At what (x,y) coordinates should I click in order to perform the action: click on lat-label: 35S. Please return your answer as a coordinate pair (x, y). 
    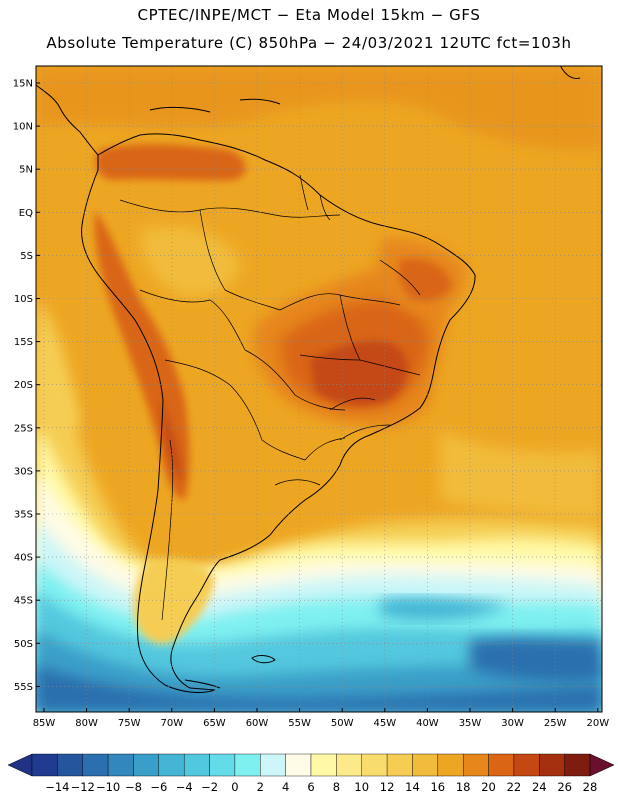
    Looking at the image, I should click on (23, 515).